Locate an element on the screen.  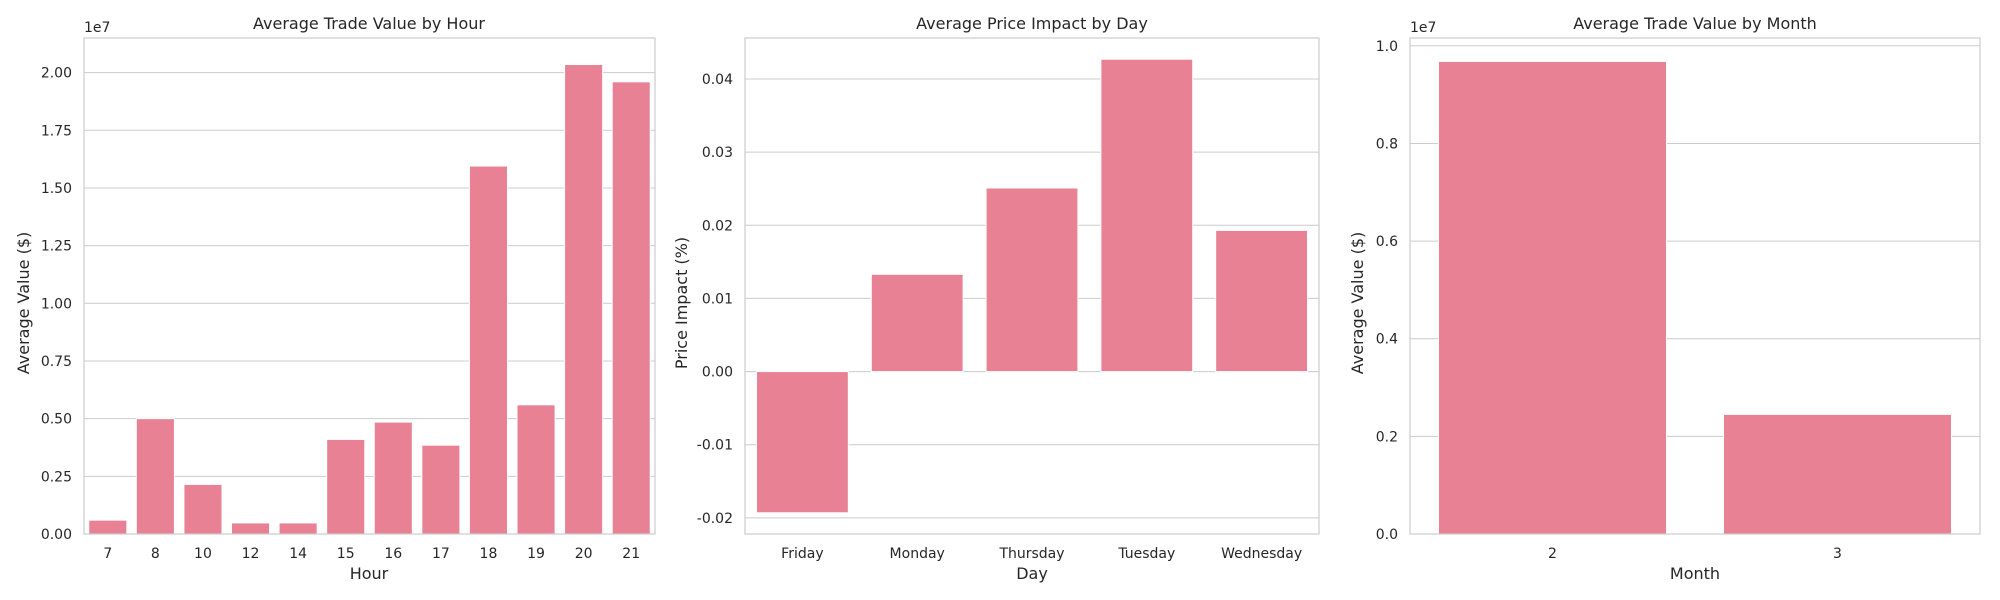
x-tick-label: 17 is located at coordinates (441, 554).